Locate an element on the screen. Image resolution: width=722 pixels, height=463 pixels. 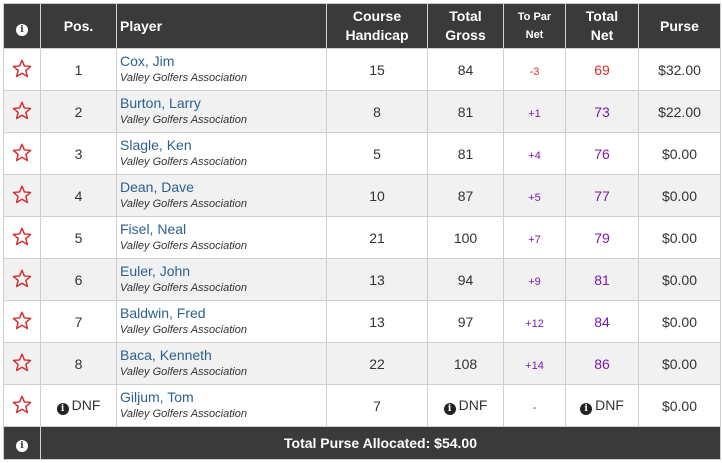
player-cell: Baldwin, Fred Valley Golfers Association is located at coordinates (221, 321).